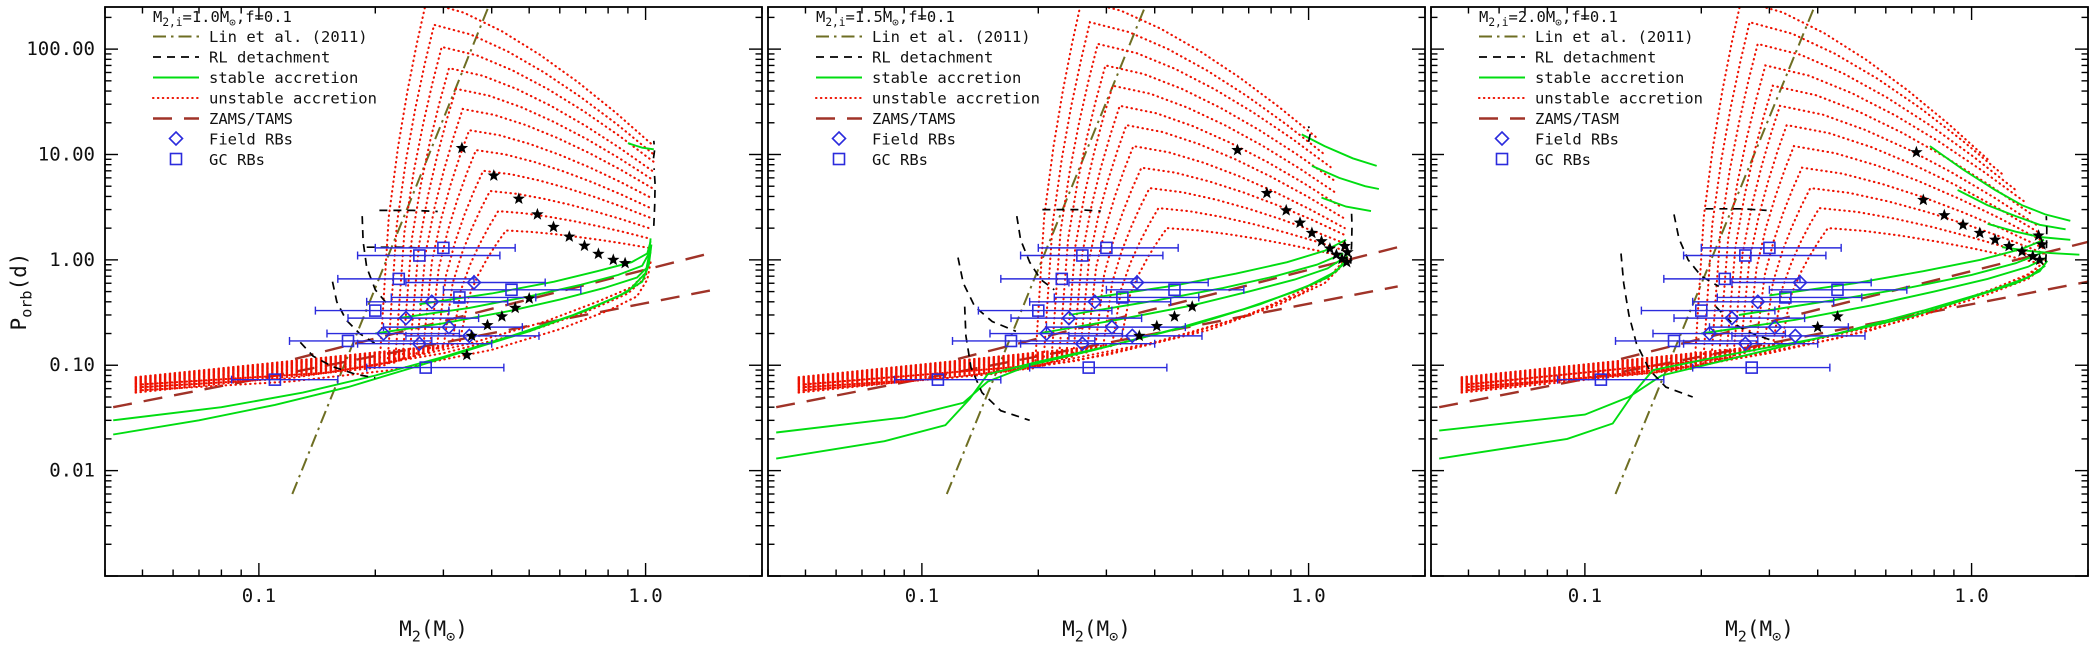 This screenshot has width=2097, height=659. I want to click on y-axis-label: Porb(d), so click(21, 292).